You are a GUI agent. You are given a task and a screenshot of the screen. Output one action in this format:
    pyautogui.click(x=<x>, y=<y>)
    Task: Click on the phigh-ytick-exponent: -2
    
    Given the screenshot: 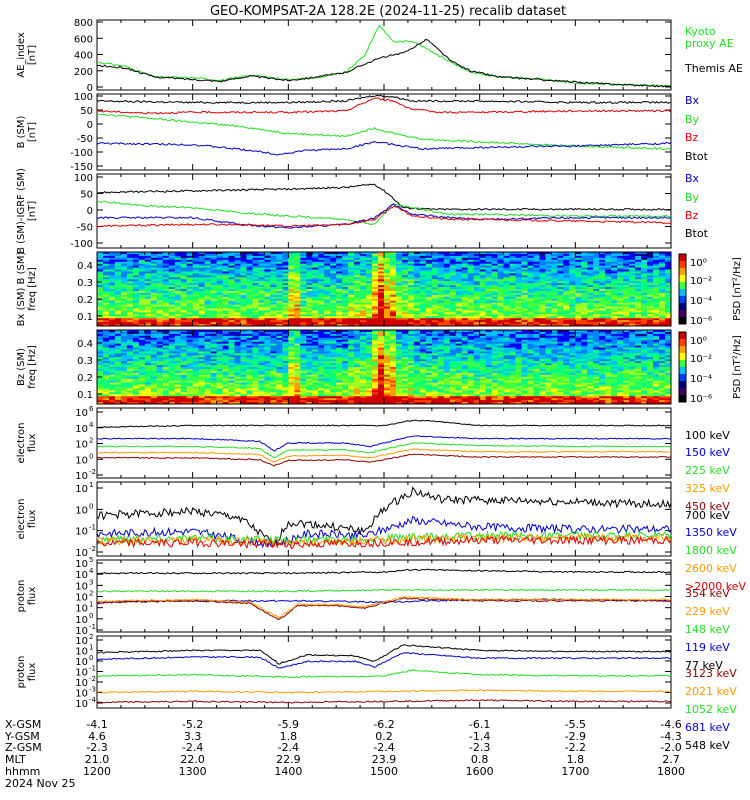 What is the action you would take?
    pyautogui.click(x=92, y=679)
    